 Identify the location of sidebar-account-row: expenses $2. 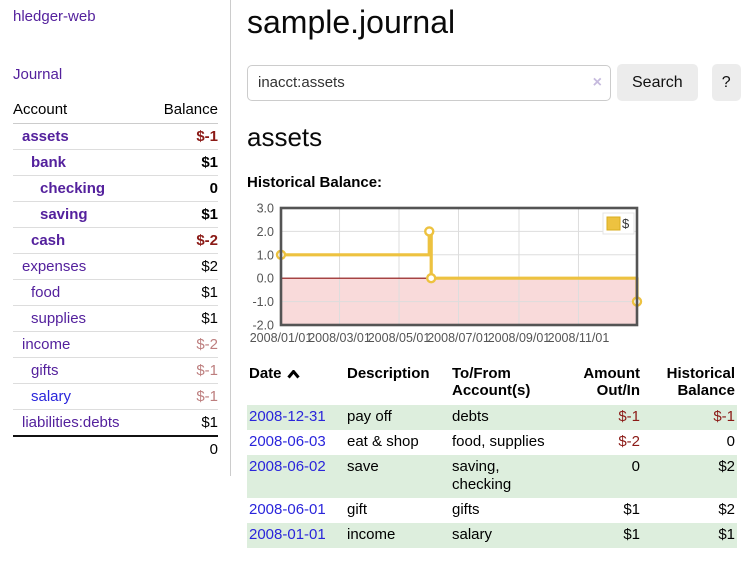
(115, 266).